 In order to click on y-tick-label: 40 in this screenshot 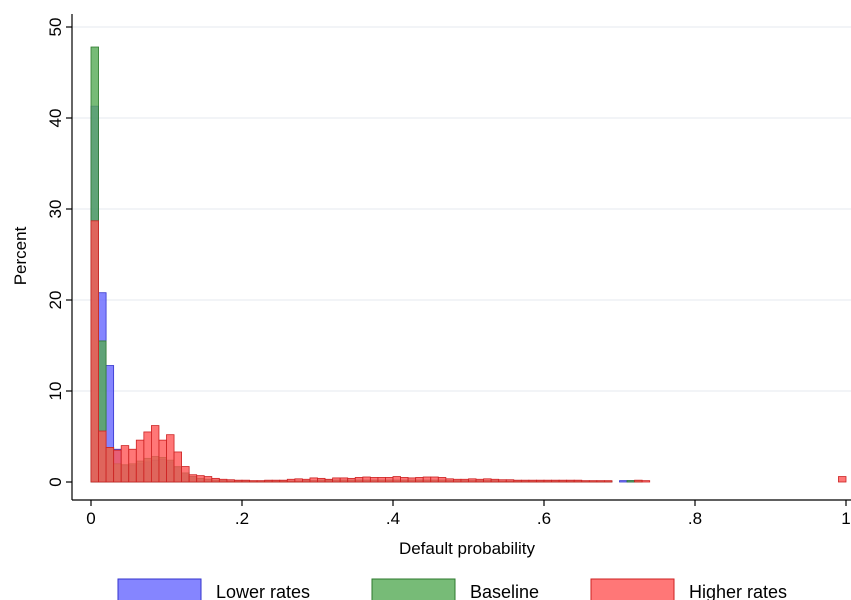, I will do `click(55, 118)`.